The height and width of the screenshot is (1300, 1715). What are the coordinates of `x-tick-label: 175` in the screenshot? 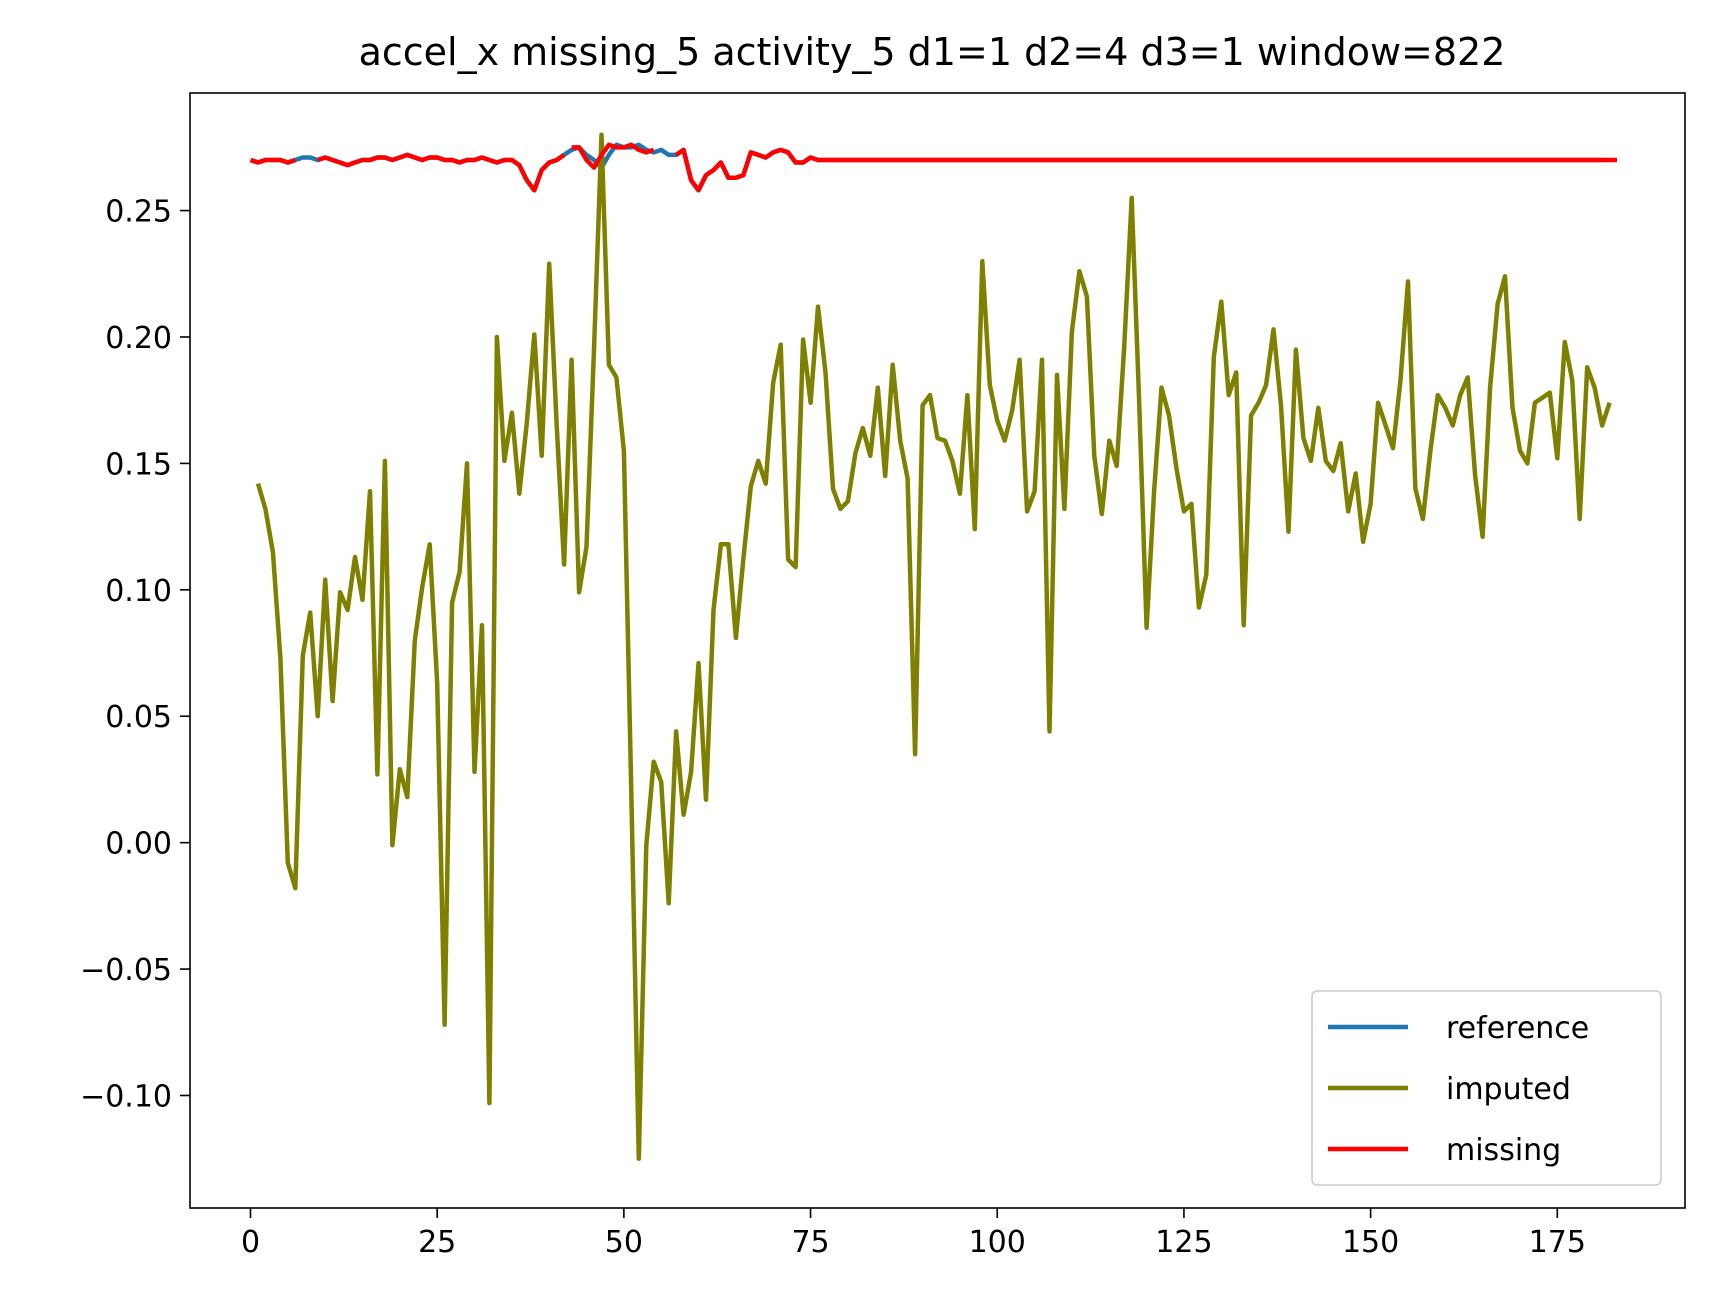 It's located at (1557, 1242).